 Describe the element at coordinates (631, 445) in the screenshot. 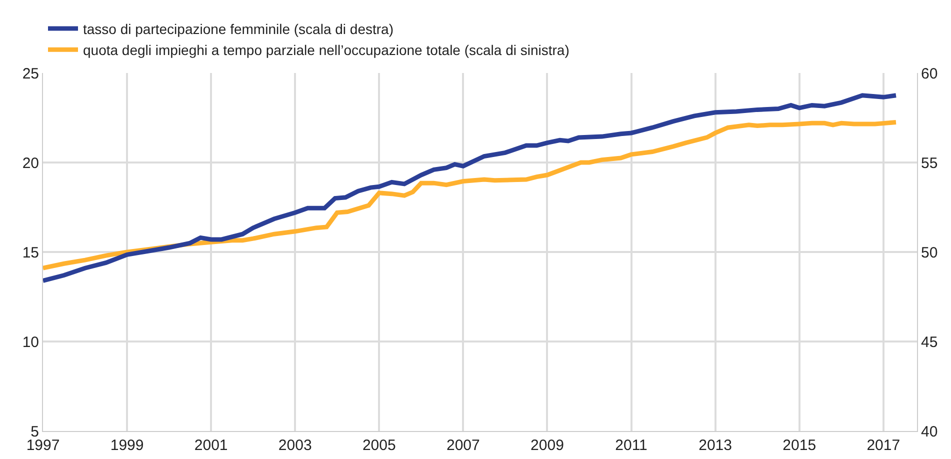

I see `x-tick-label: 2011` at that location.